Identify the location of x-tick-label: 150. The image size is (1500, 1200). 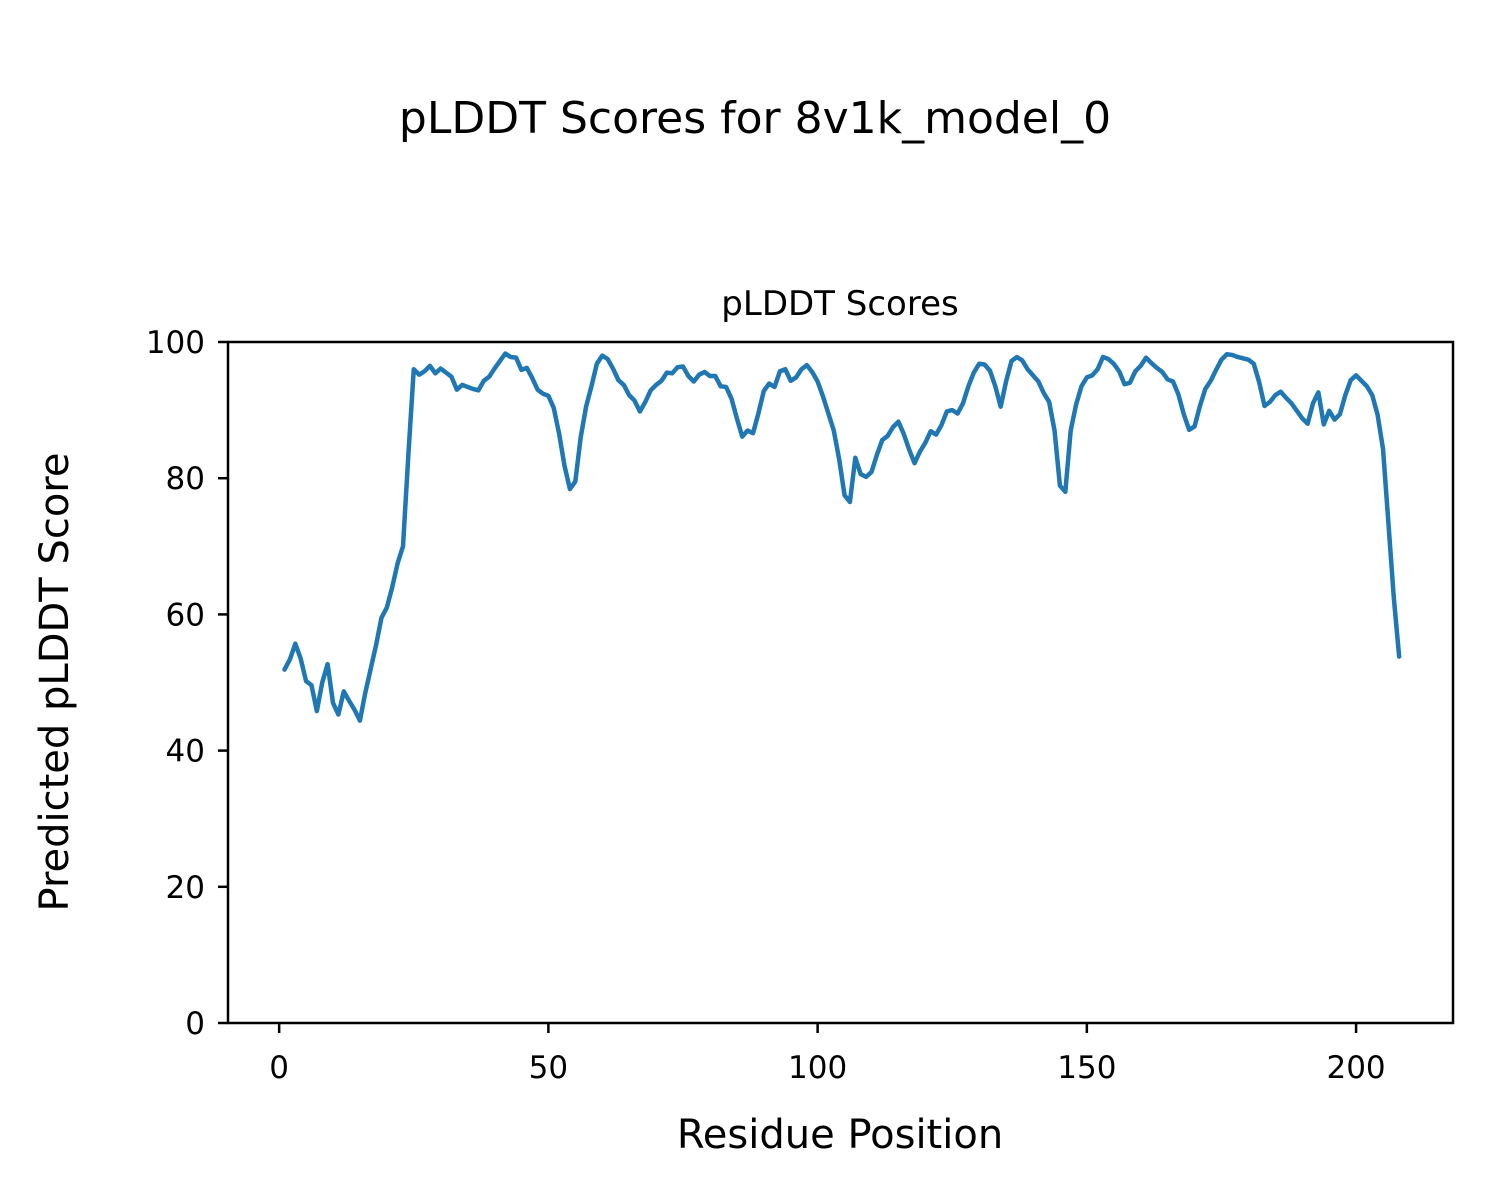
(1086, 1068).